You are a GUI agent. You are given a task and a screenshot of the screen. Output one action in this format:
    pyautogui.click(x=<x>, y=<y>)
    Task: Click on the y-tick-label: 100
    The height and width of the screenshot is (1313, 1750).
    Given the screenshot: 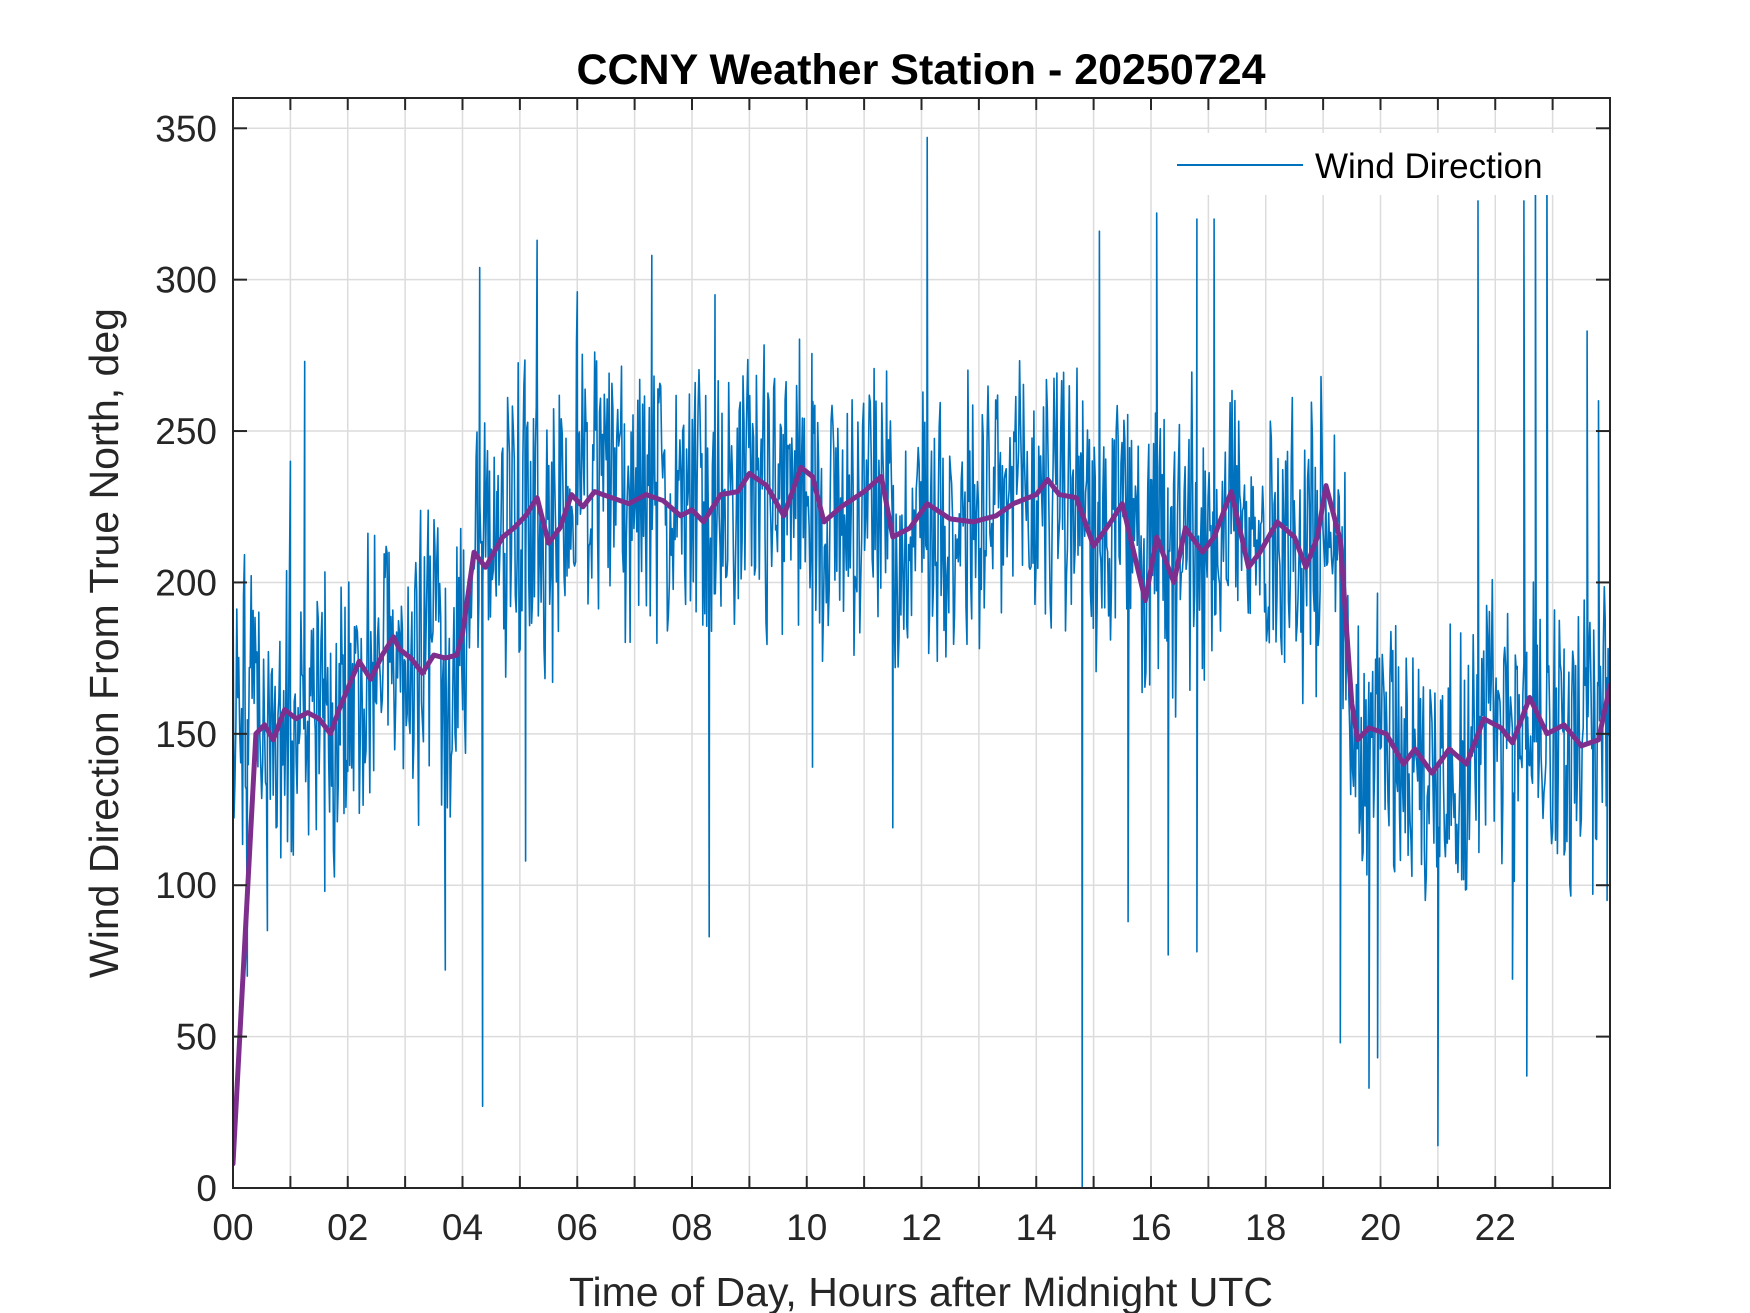 What is the action you would take?
    pyautogui.click(x=186, y=885)
    